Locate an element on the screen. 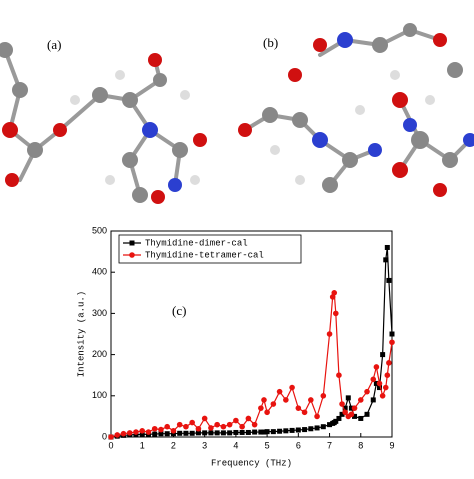 Image resolution: width=474 pixels, height=479 pixels. x-tick-label: 7 is located at coordinates (329, 445).